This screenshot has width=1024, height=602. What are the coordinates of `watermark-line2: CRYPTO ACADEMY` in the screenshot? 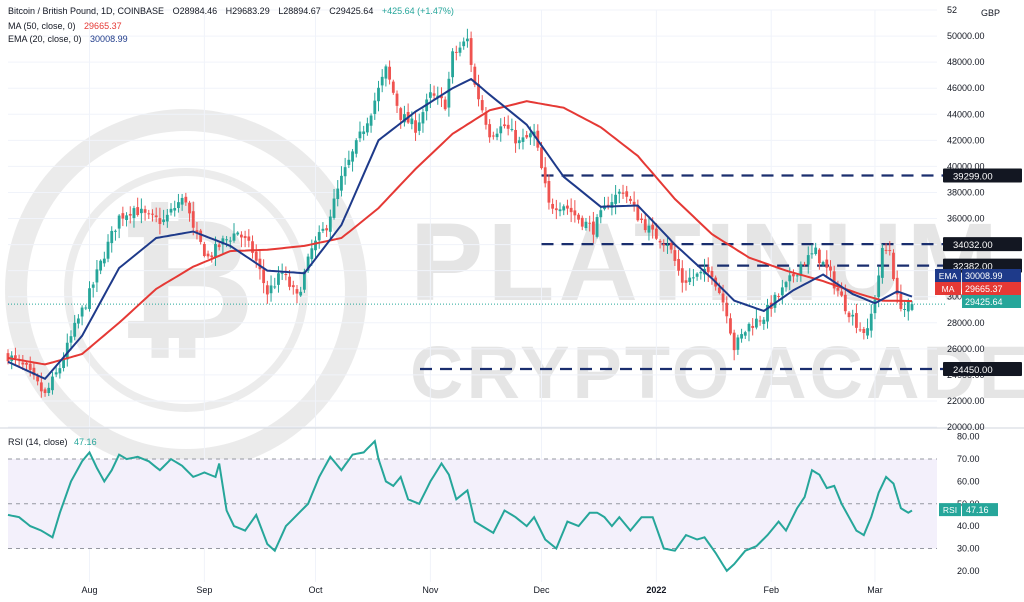 It's located at (717, 372).